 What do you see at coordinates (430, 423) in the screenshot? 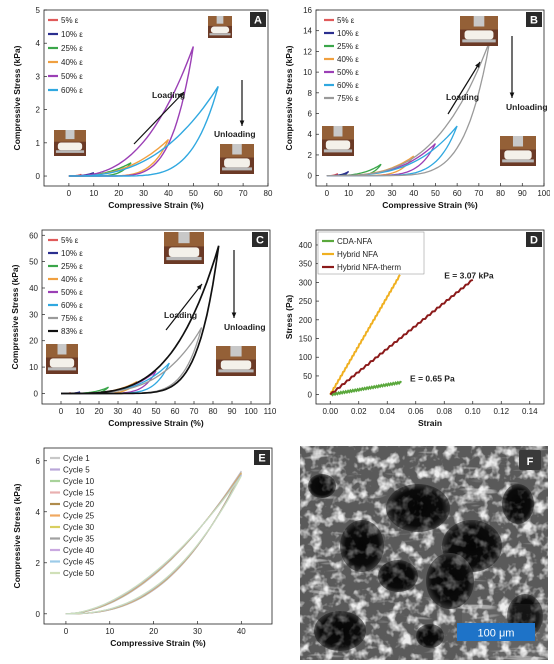
I see `x-axis-label: Strain` at bounding box center [430, 423].